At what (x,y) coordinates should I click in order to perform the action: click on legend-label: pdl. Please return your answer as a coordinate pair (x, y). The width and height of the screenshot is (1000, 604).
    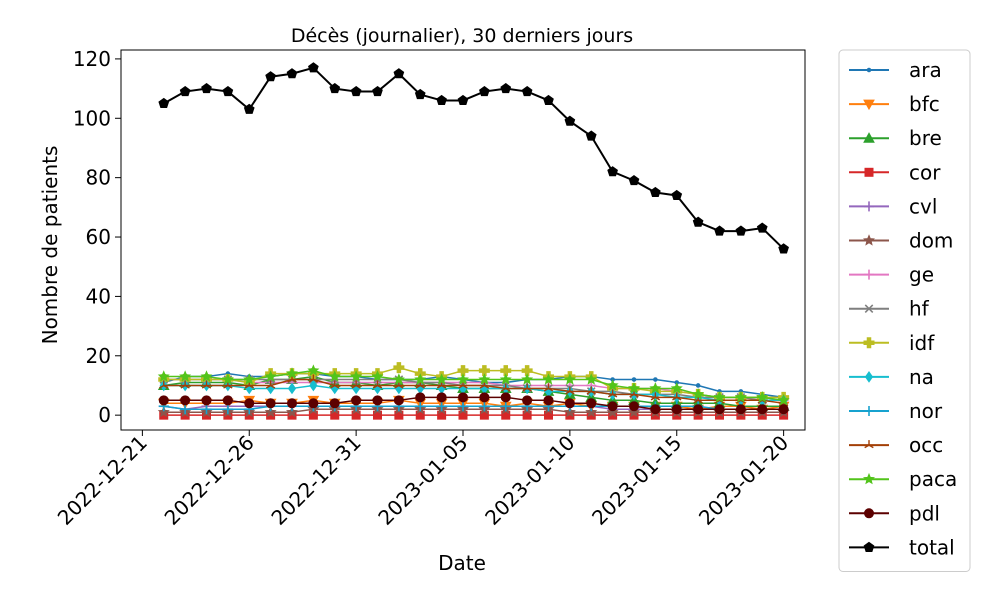
    Looking at the image, I should click on (924, 513).